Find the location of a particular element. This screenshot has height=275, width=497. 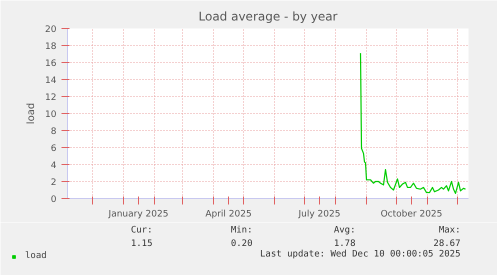

y-tick-label: 18 is located at coordinates (51, 47).